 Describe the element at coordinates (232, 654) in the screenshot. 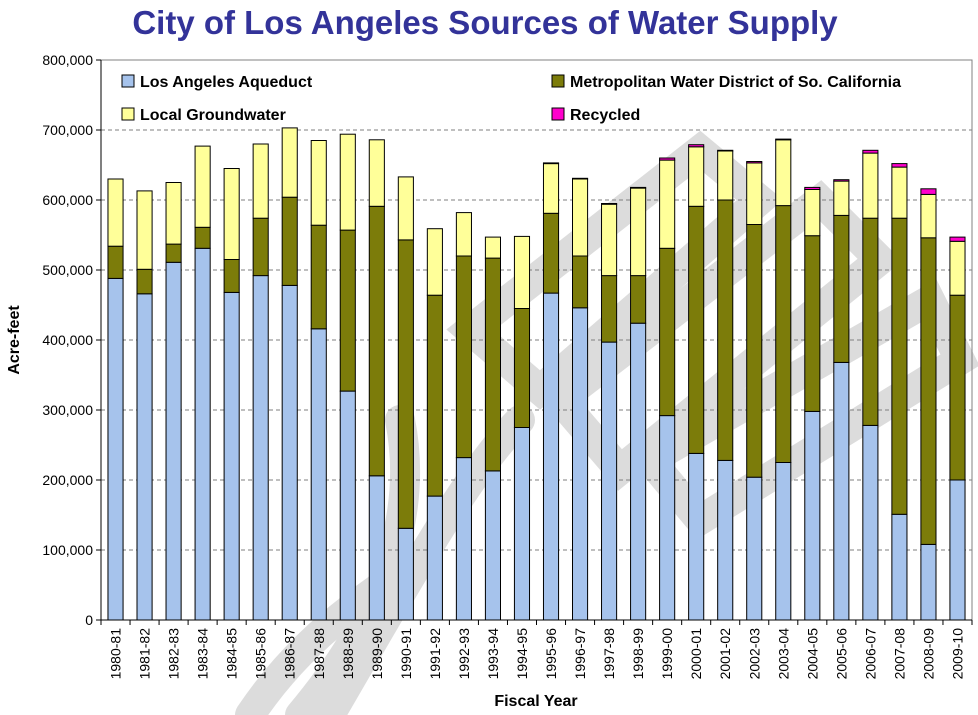

I see `x-tick-label: 1984-85` at that location.